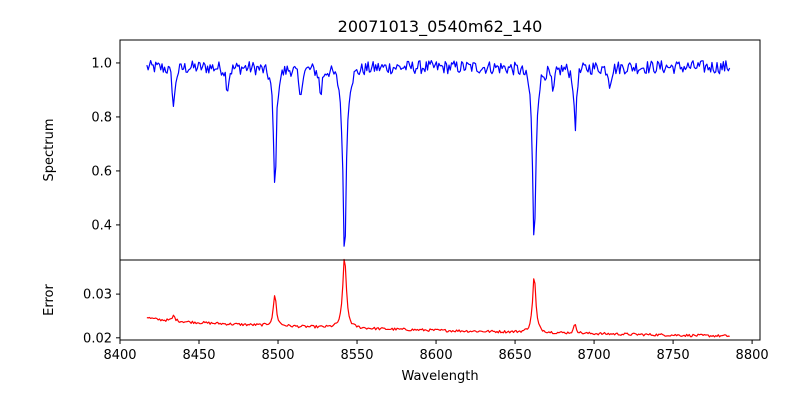 The width and height of the screenshot is (800, 400). I want to click on spectrum-y-tick-label: 1.0, so click(101, 63).